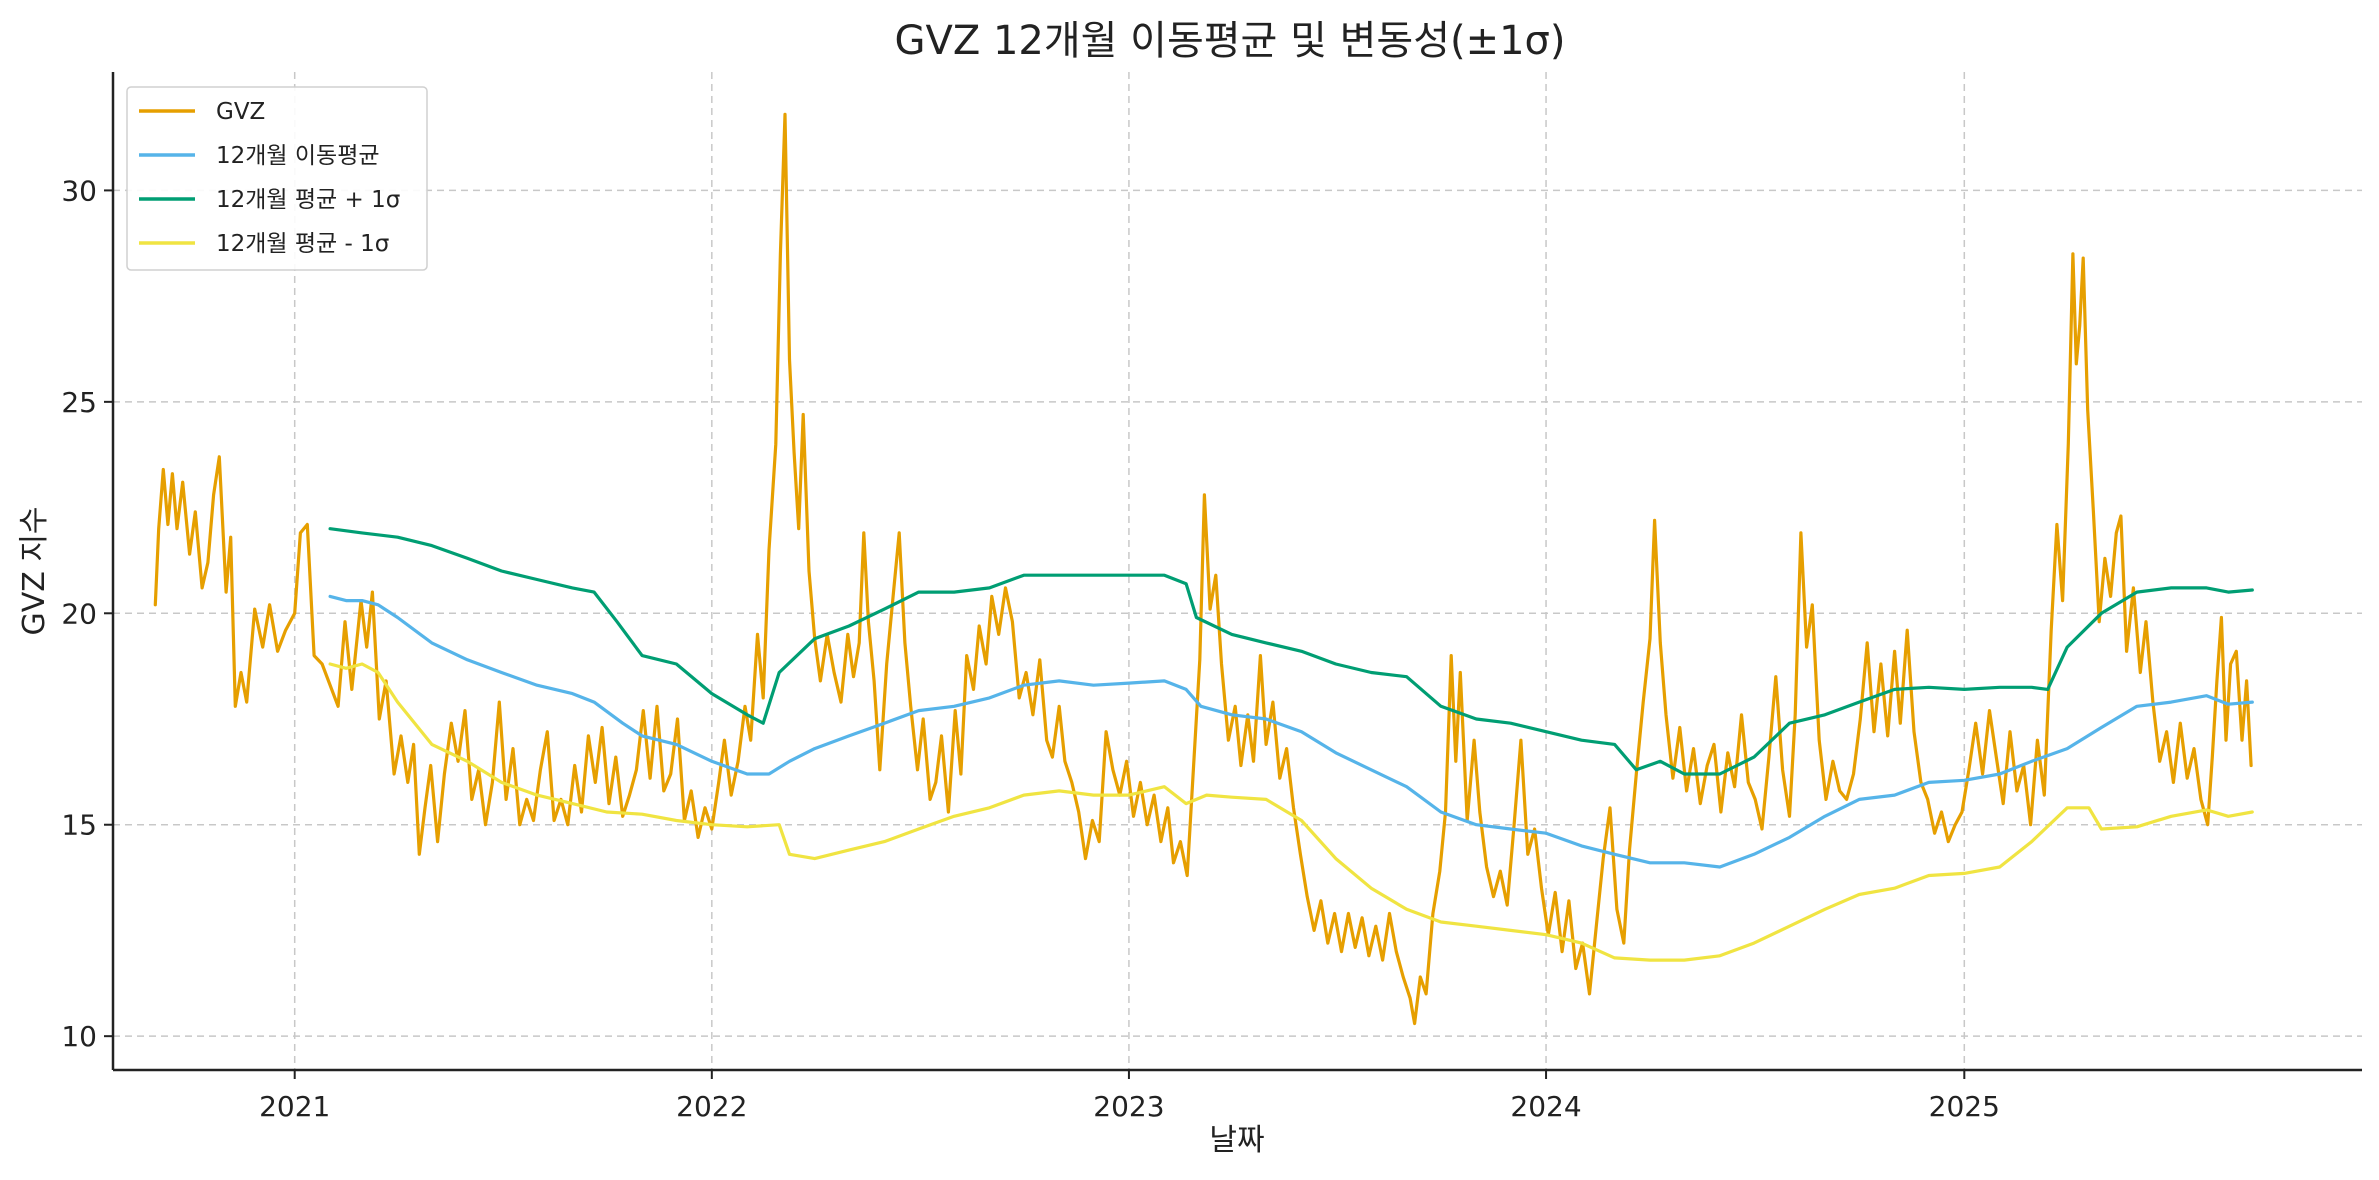 The image size is (2379, 1180). Describe the element at coordinates (79, 1036) in the screenshot. I see `y-tick-label: 10` at that location.